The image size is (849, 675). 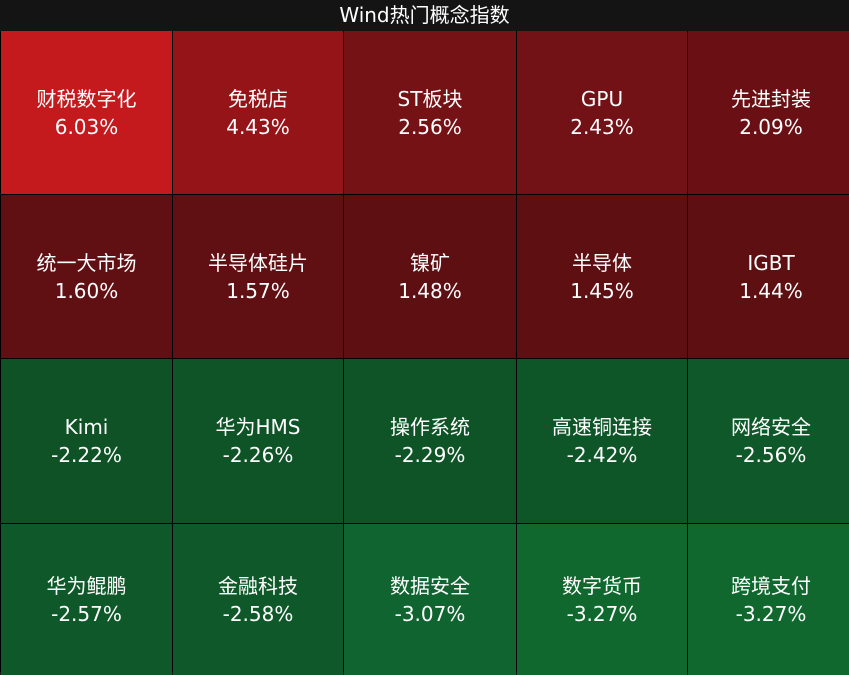 What do you see at coordinates (771, 427) in the screenshot?
I see `cell-name: 网络安全` at bounding box center [771, 427].